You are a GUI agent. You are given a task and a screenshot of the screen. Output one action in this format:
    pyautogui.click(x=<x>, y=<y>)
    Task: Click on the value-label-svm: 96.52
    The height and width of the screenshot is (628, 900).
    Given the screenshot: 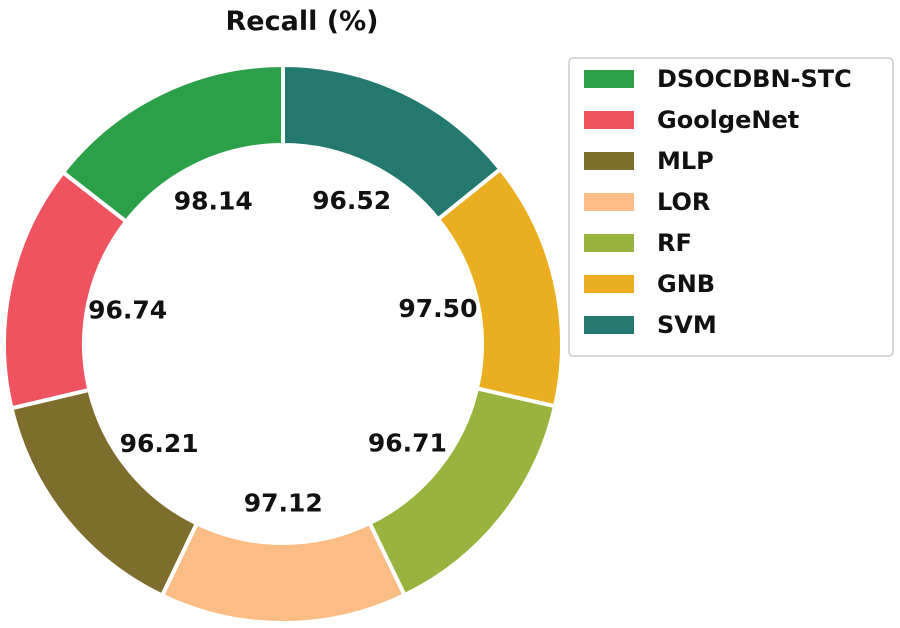 What is the action you would take?
    pyautogui.click(x=351, y=200)
    